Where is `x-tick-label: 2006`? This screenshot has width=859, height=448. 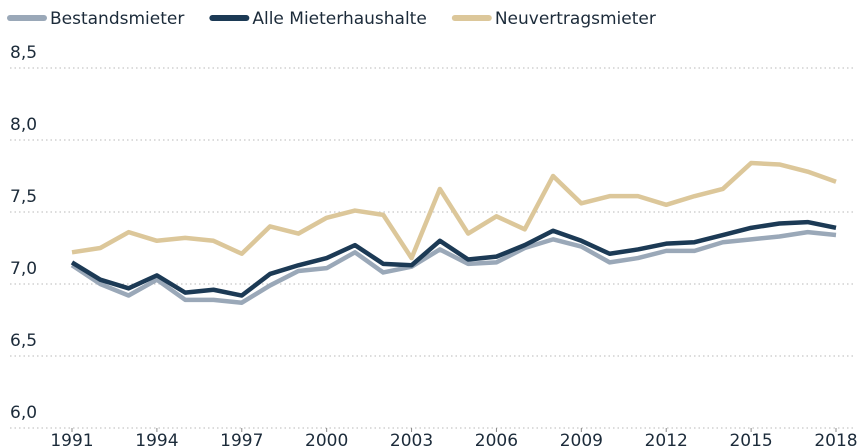
x-tick-label: 2006 is located at coordinates (496, 439).